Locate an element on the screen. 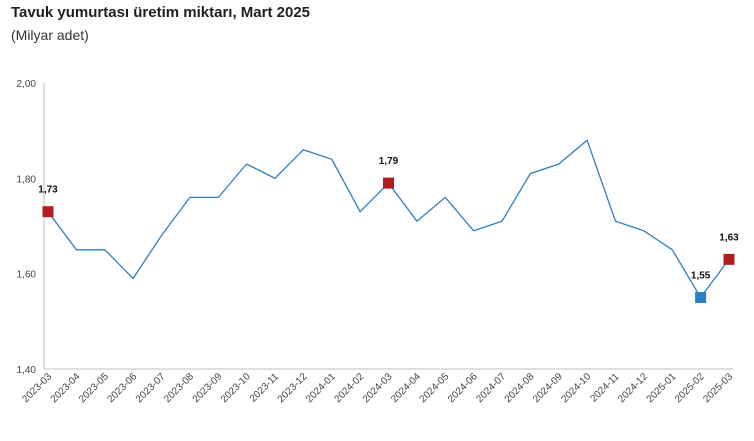 The image size is (754, 441). x-tick-label: 2024-04 is located at coordinates (406, 388).